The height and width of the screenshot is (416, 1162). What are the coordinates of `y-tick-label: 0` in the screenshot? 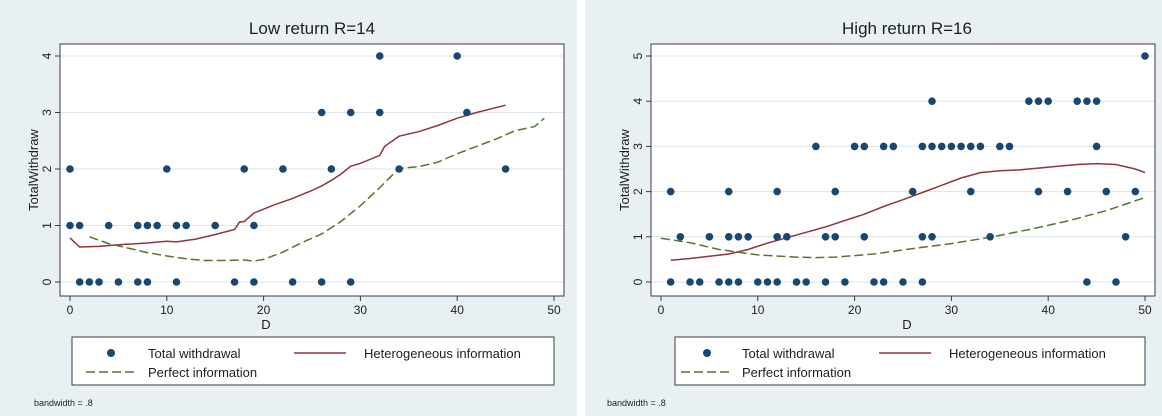 It's located at (638, 281).